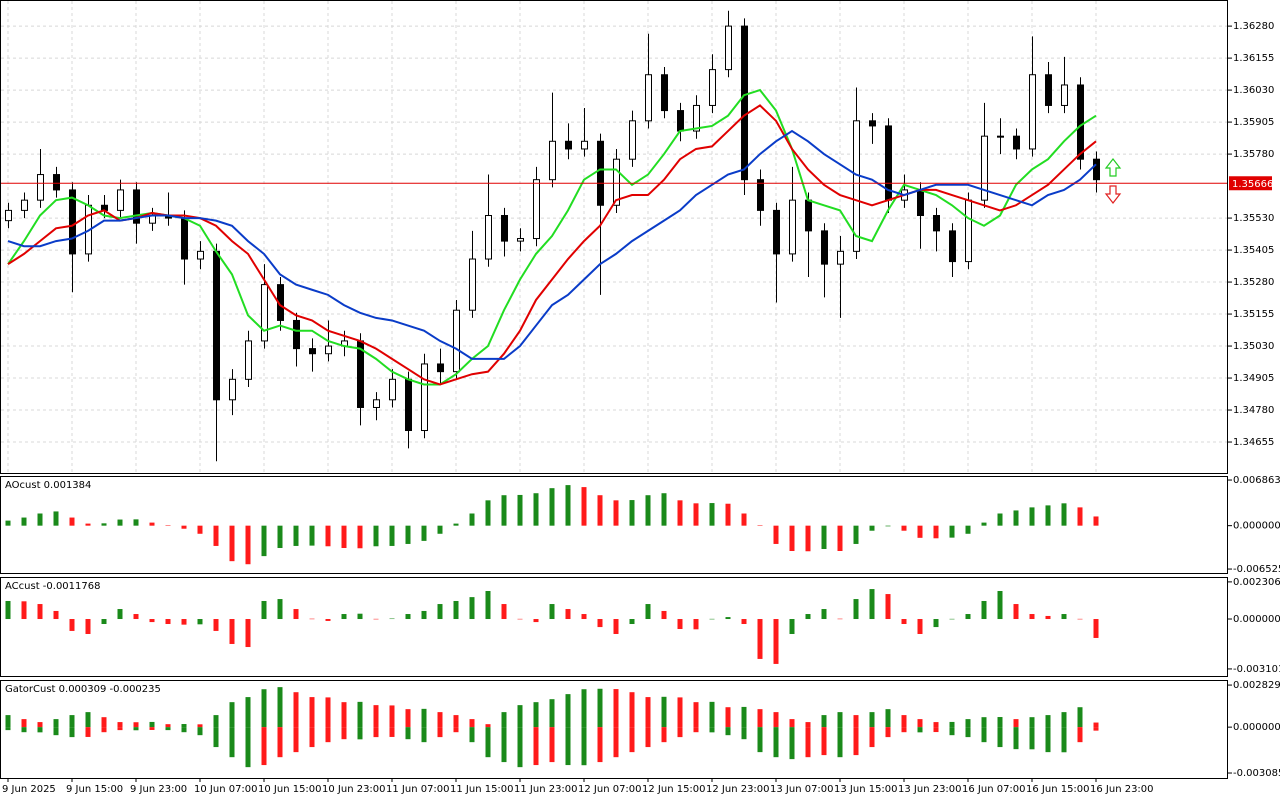 This screenshot has height=800, width=1280. What do you see at coordinates (1256, 619) in the screenshot?
I see `y-tick-label: 0.0000000` at bounding box center [1256, 619].